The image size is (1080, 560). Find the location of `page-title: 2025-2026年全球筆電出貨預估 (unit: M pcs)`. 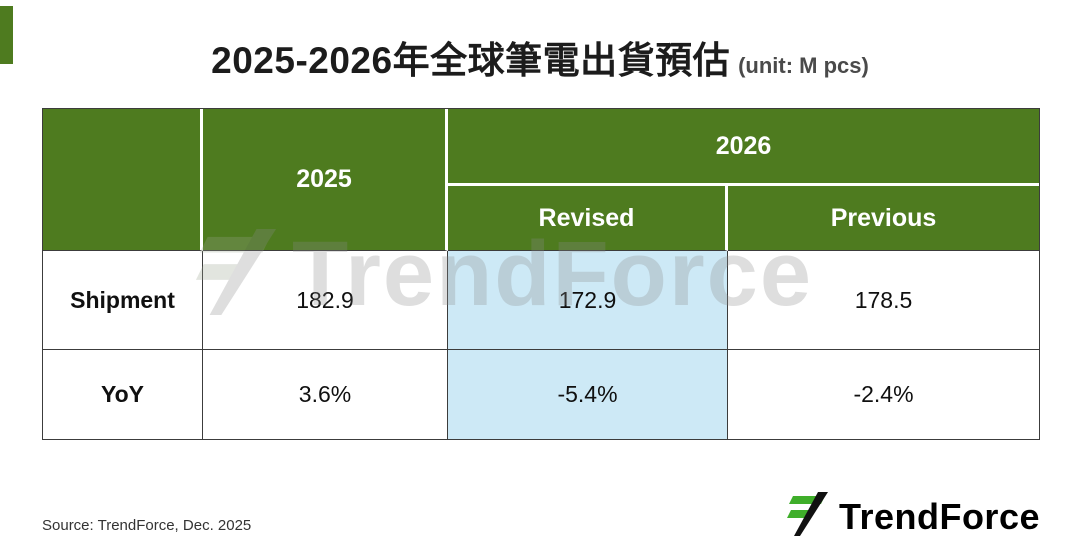

page-title: 2025-2026年全球筆電出貨預估 (unit: M pcs) is located at coordinates (540, 57).